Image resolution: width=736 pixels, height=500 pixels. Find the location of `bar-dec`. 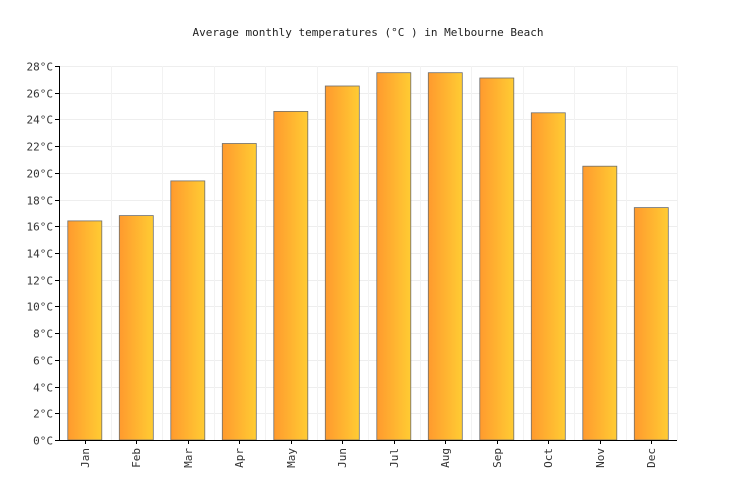

bar-dec is located at coordinates (651, 324).